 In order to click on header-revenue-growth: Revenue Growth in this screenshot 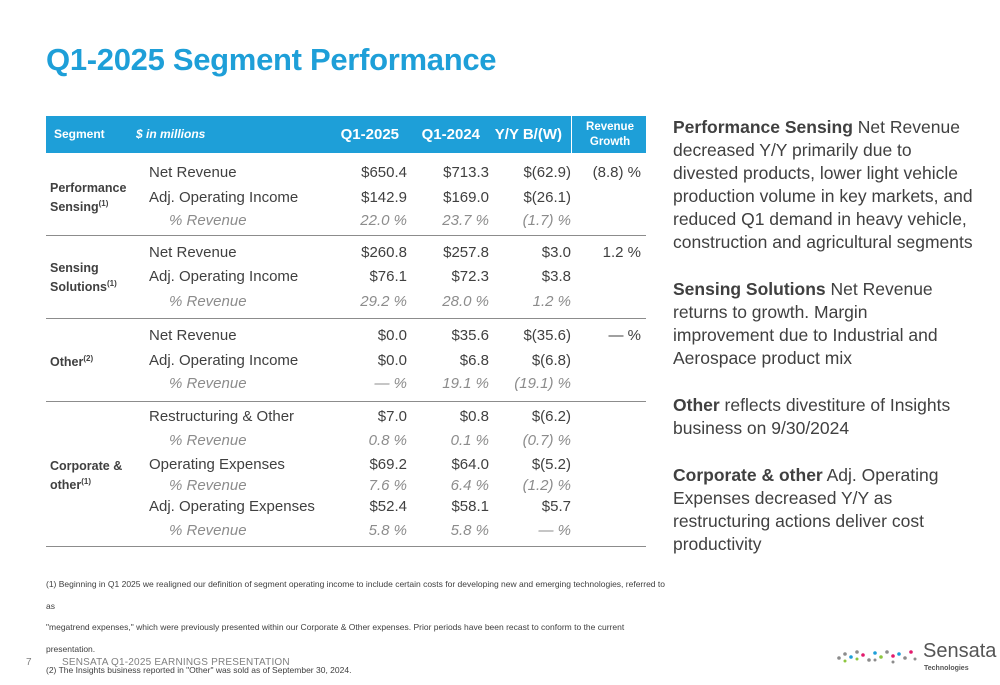, I will do `click(610, 134)`.